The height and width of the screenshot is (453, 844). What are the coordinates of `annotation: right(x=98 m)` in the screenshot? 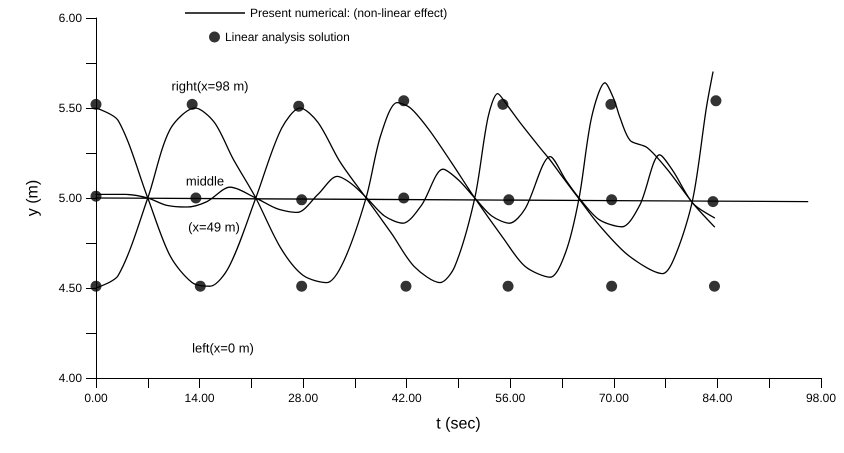 It's located at (210, 86).